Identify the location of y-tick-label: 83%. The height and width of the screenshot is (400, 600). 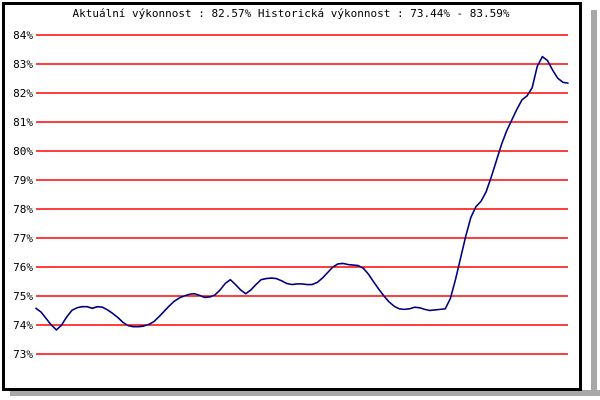
(23, 64).